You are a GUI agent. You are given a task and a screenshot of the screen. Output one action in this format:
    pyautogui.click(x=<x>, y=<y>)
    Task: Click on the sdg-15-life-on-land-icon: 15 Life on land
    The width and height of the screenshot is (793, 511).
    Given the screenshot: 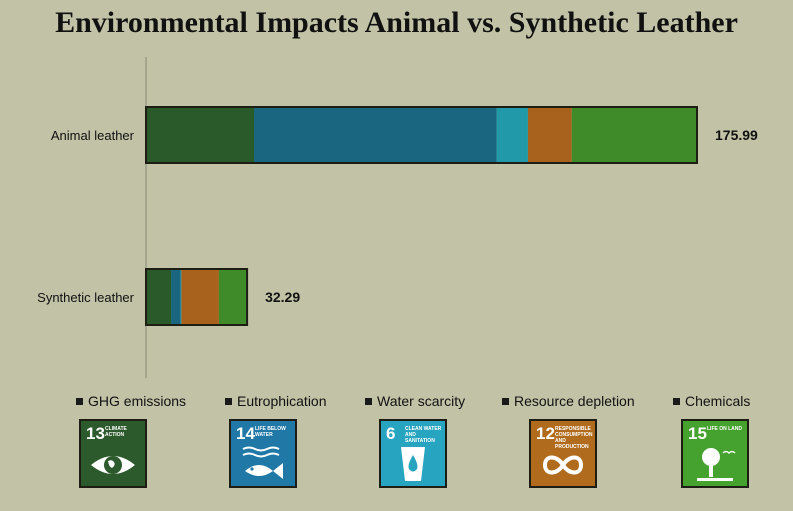 What is the action you would take?
    pyautogui.click(x=715, y=453)
    